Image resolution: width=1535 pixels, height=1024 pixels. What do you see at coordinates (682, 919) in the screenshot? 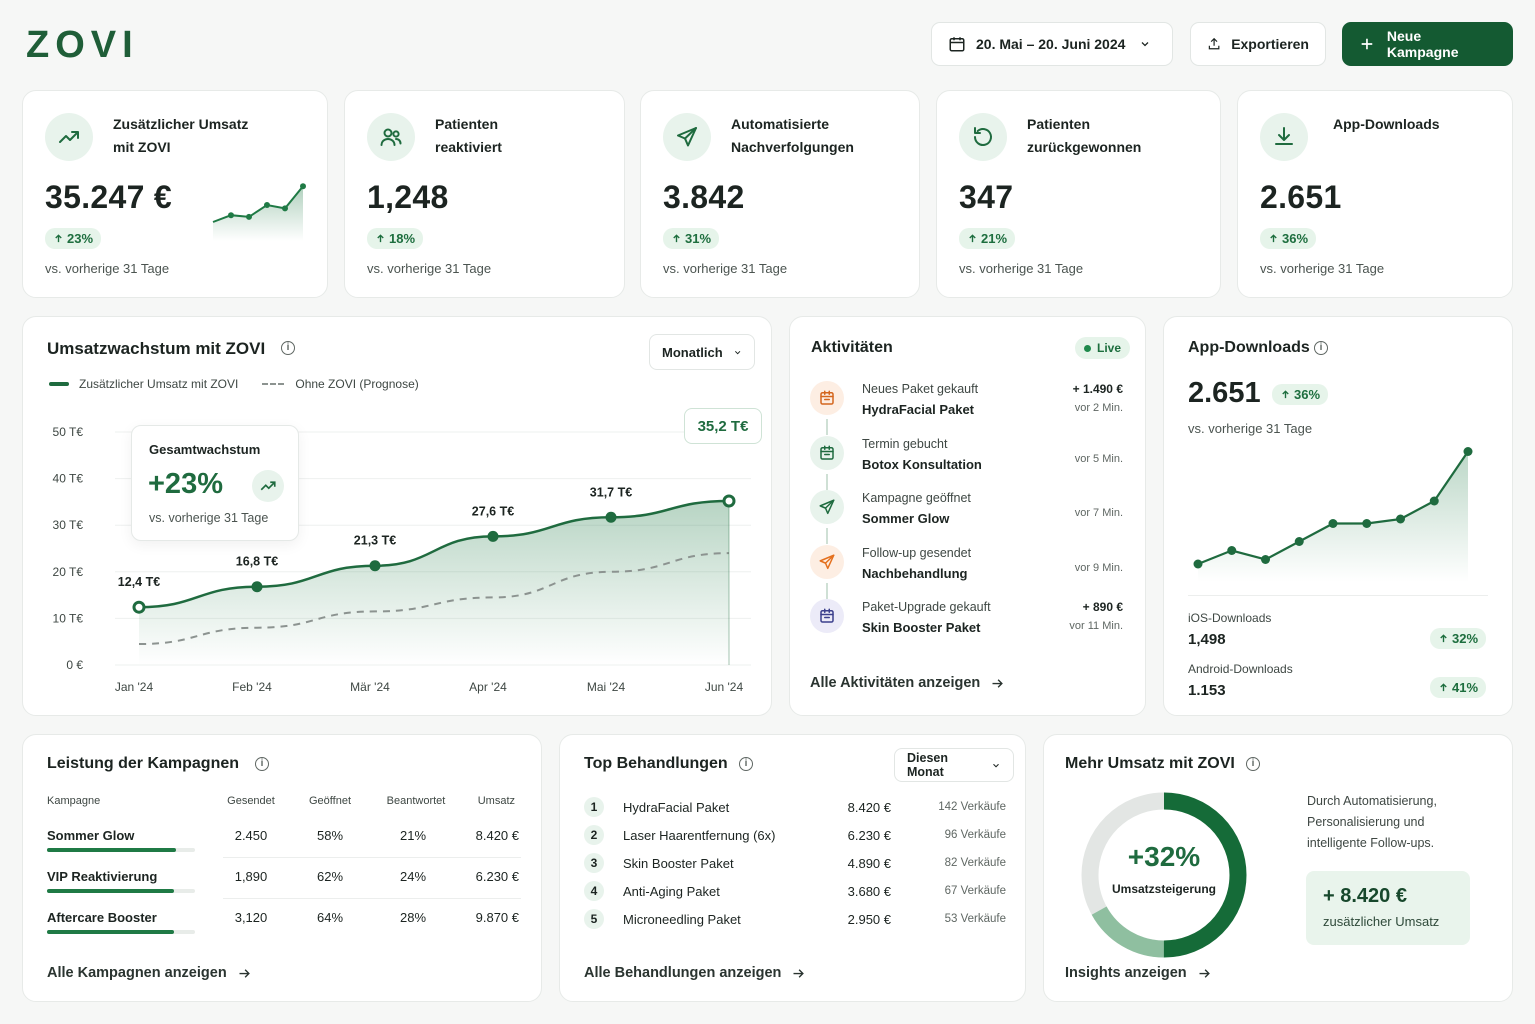
I see `treatment-name: Microneedling Paket` at bounding box center [682, 919].